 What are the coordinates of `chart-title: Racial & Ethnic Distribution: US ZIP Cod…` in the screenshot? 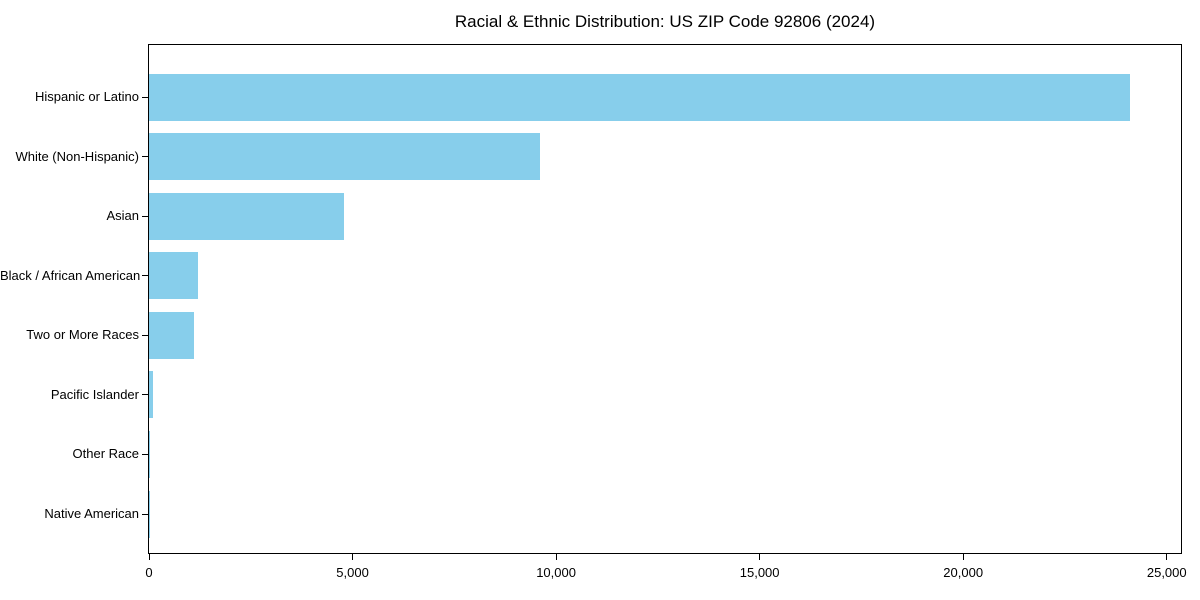 It's located at (665, 21).